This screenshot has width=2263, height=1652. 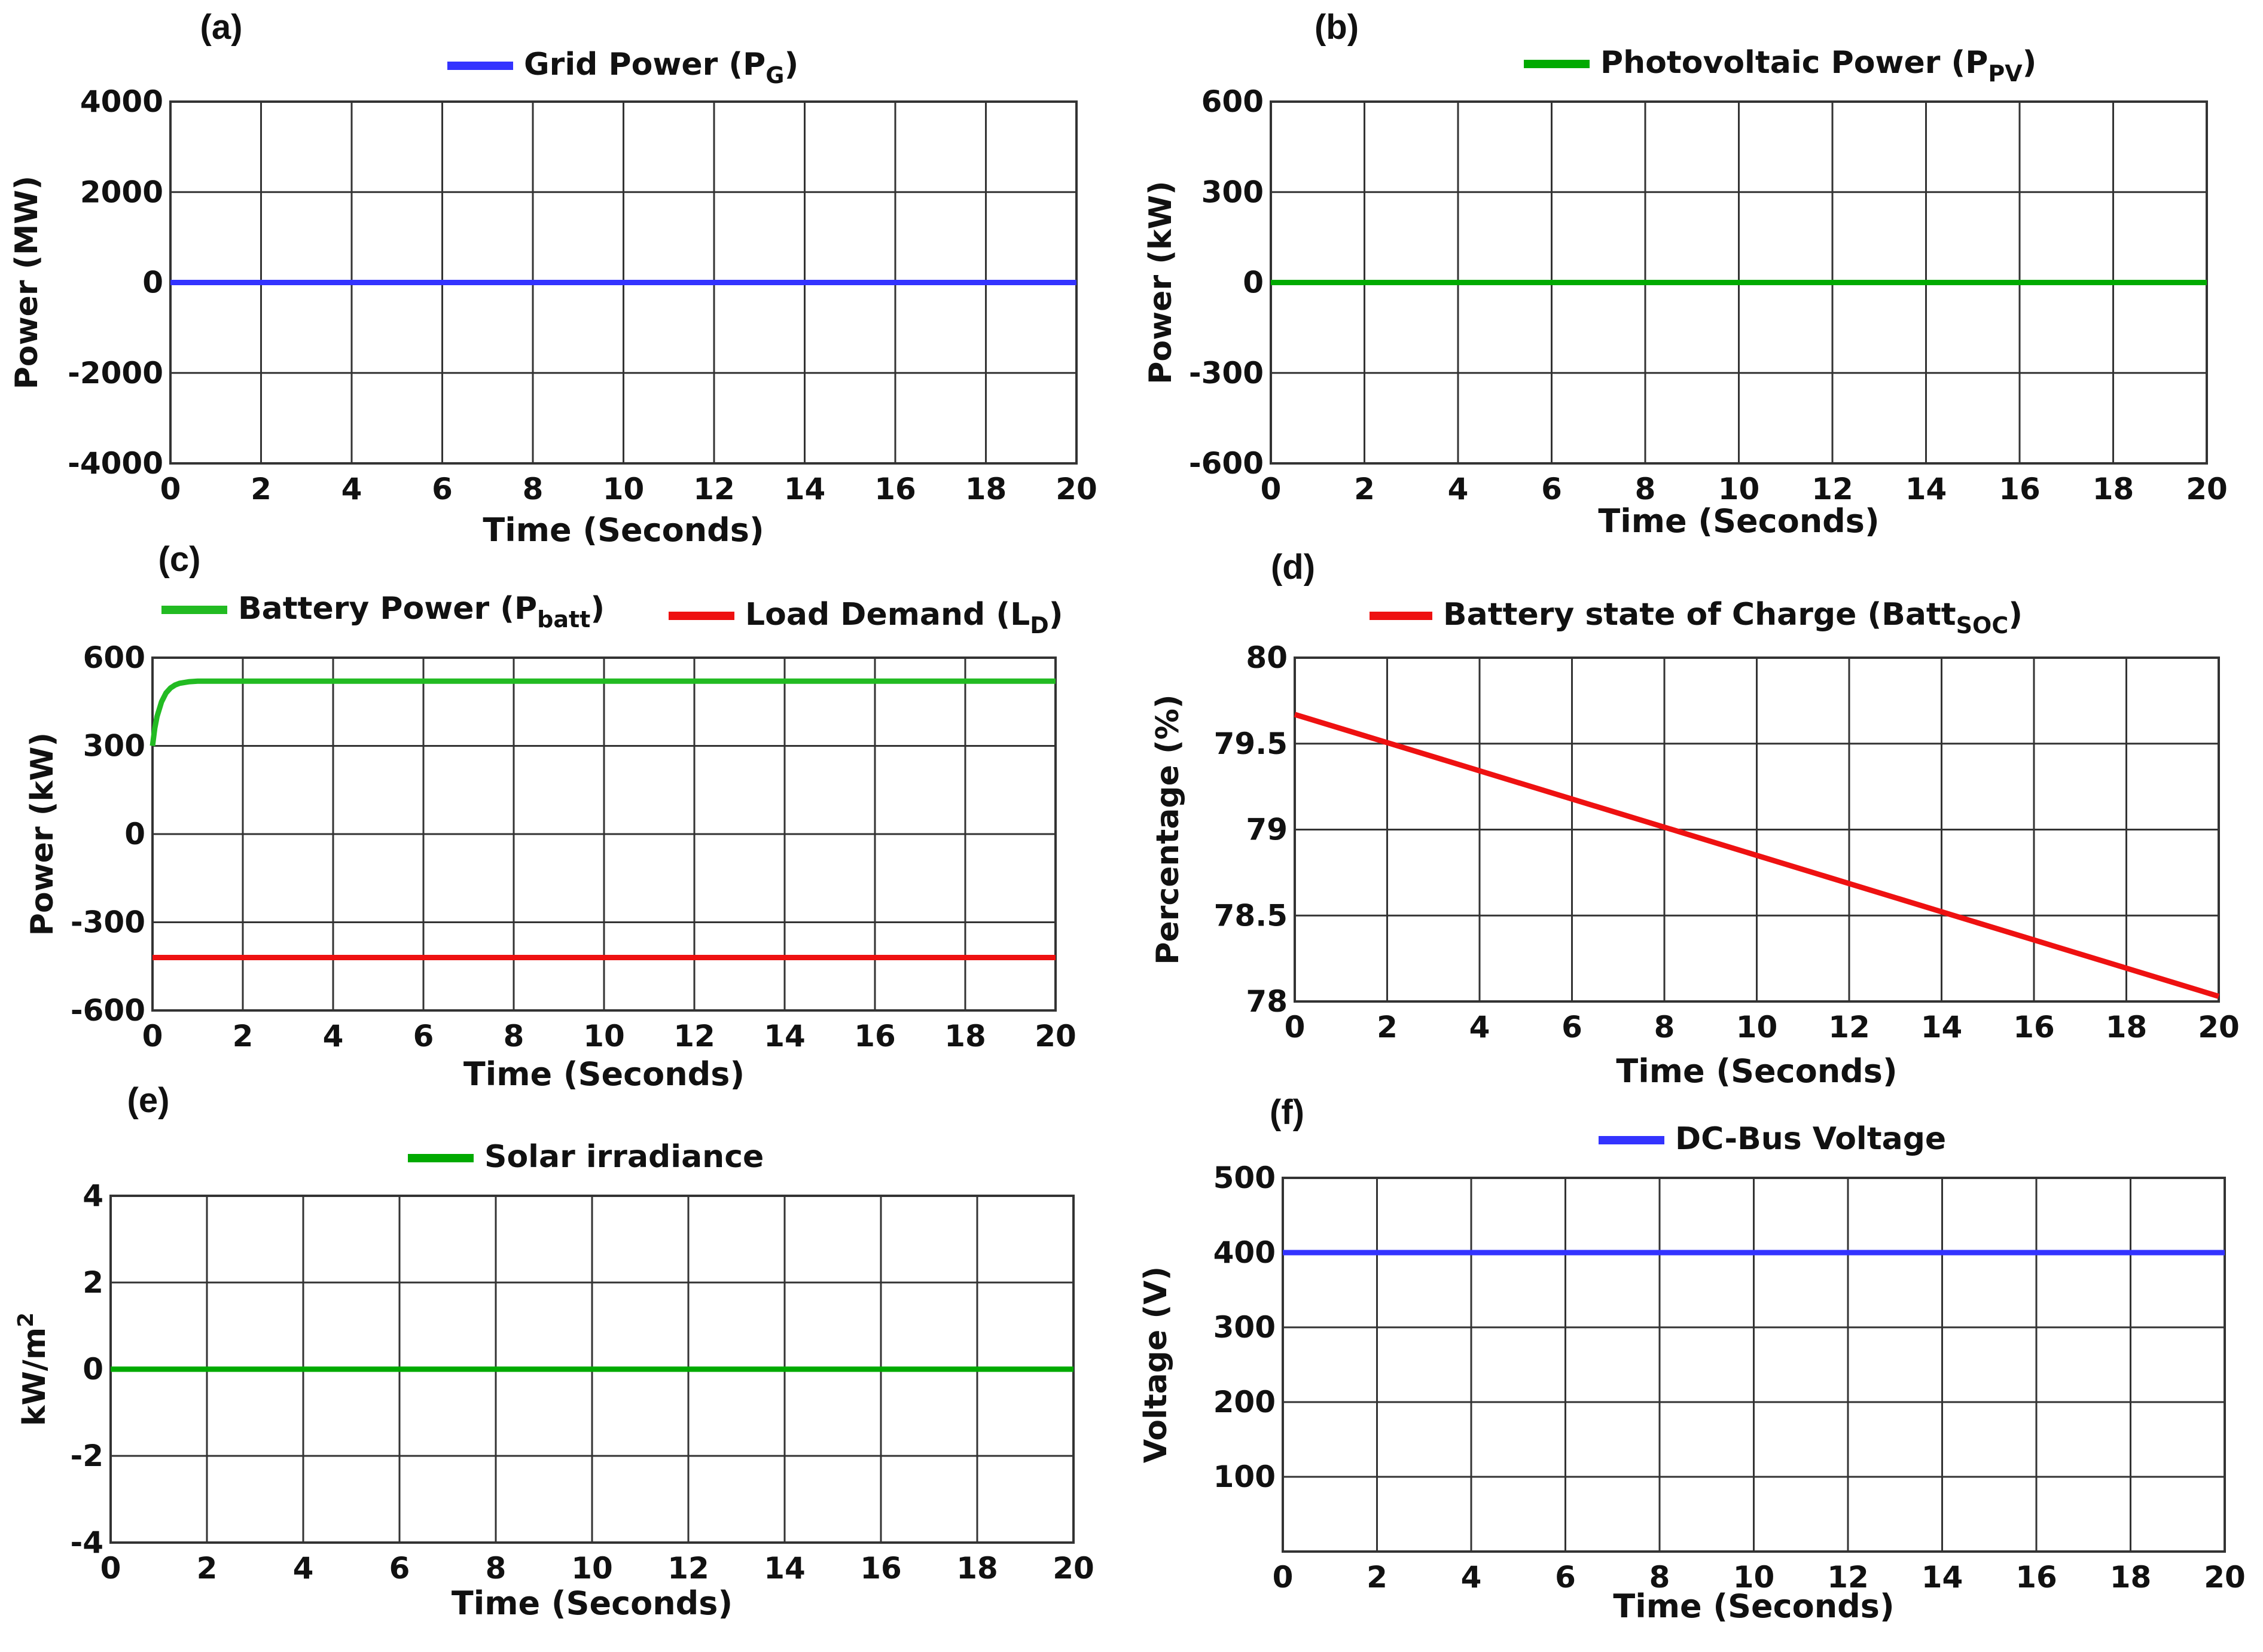 I want to click on legend-label-text: DC-Bus Voltage, so click(x=1810, y=1139).